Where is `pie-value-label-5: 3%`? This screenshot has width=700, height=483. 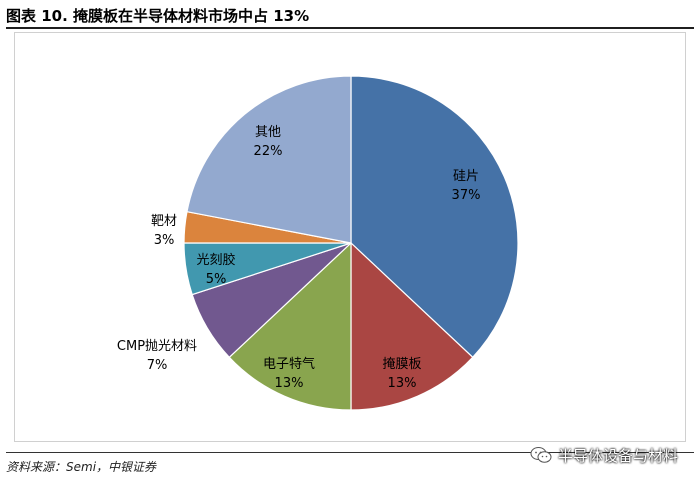
pie-value-label-5: 3% is located at coordinates (164, 240).